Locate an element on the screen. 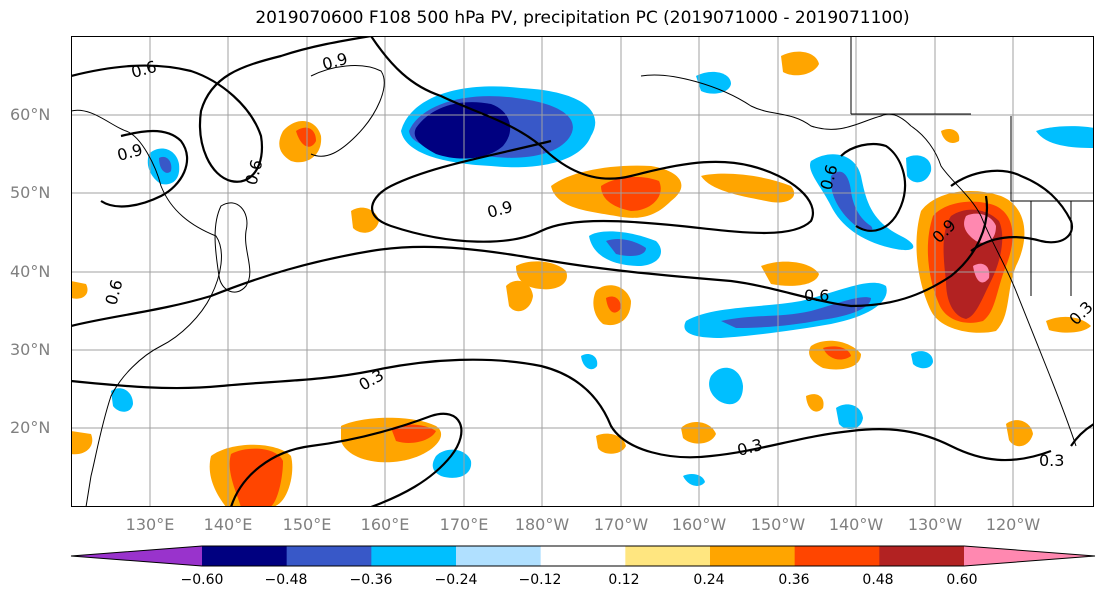 The image size is (1105, 601). lon-label-150w: 150°W is located at coordinates (778, 524).